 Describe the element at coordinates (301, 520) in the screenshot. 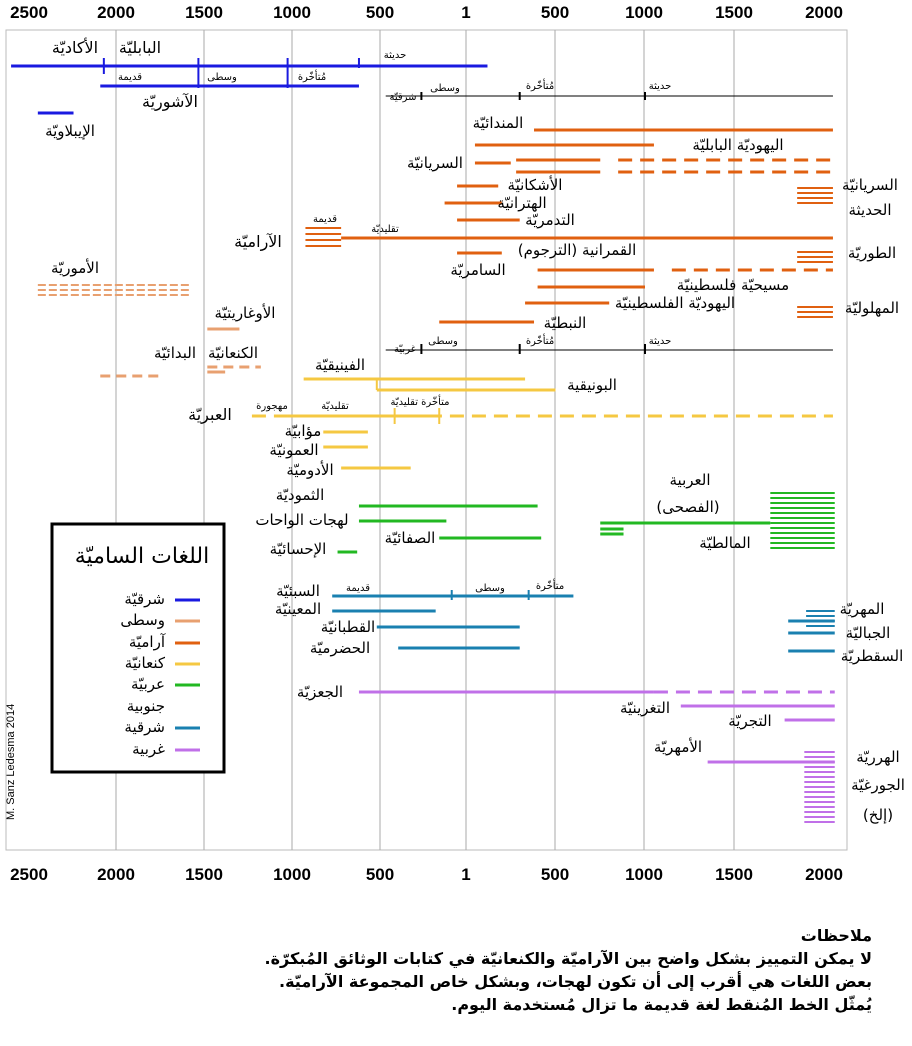

I see `label-oasis-dialects: لهجات الواحات` at that location.